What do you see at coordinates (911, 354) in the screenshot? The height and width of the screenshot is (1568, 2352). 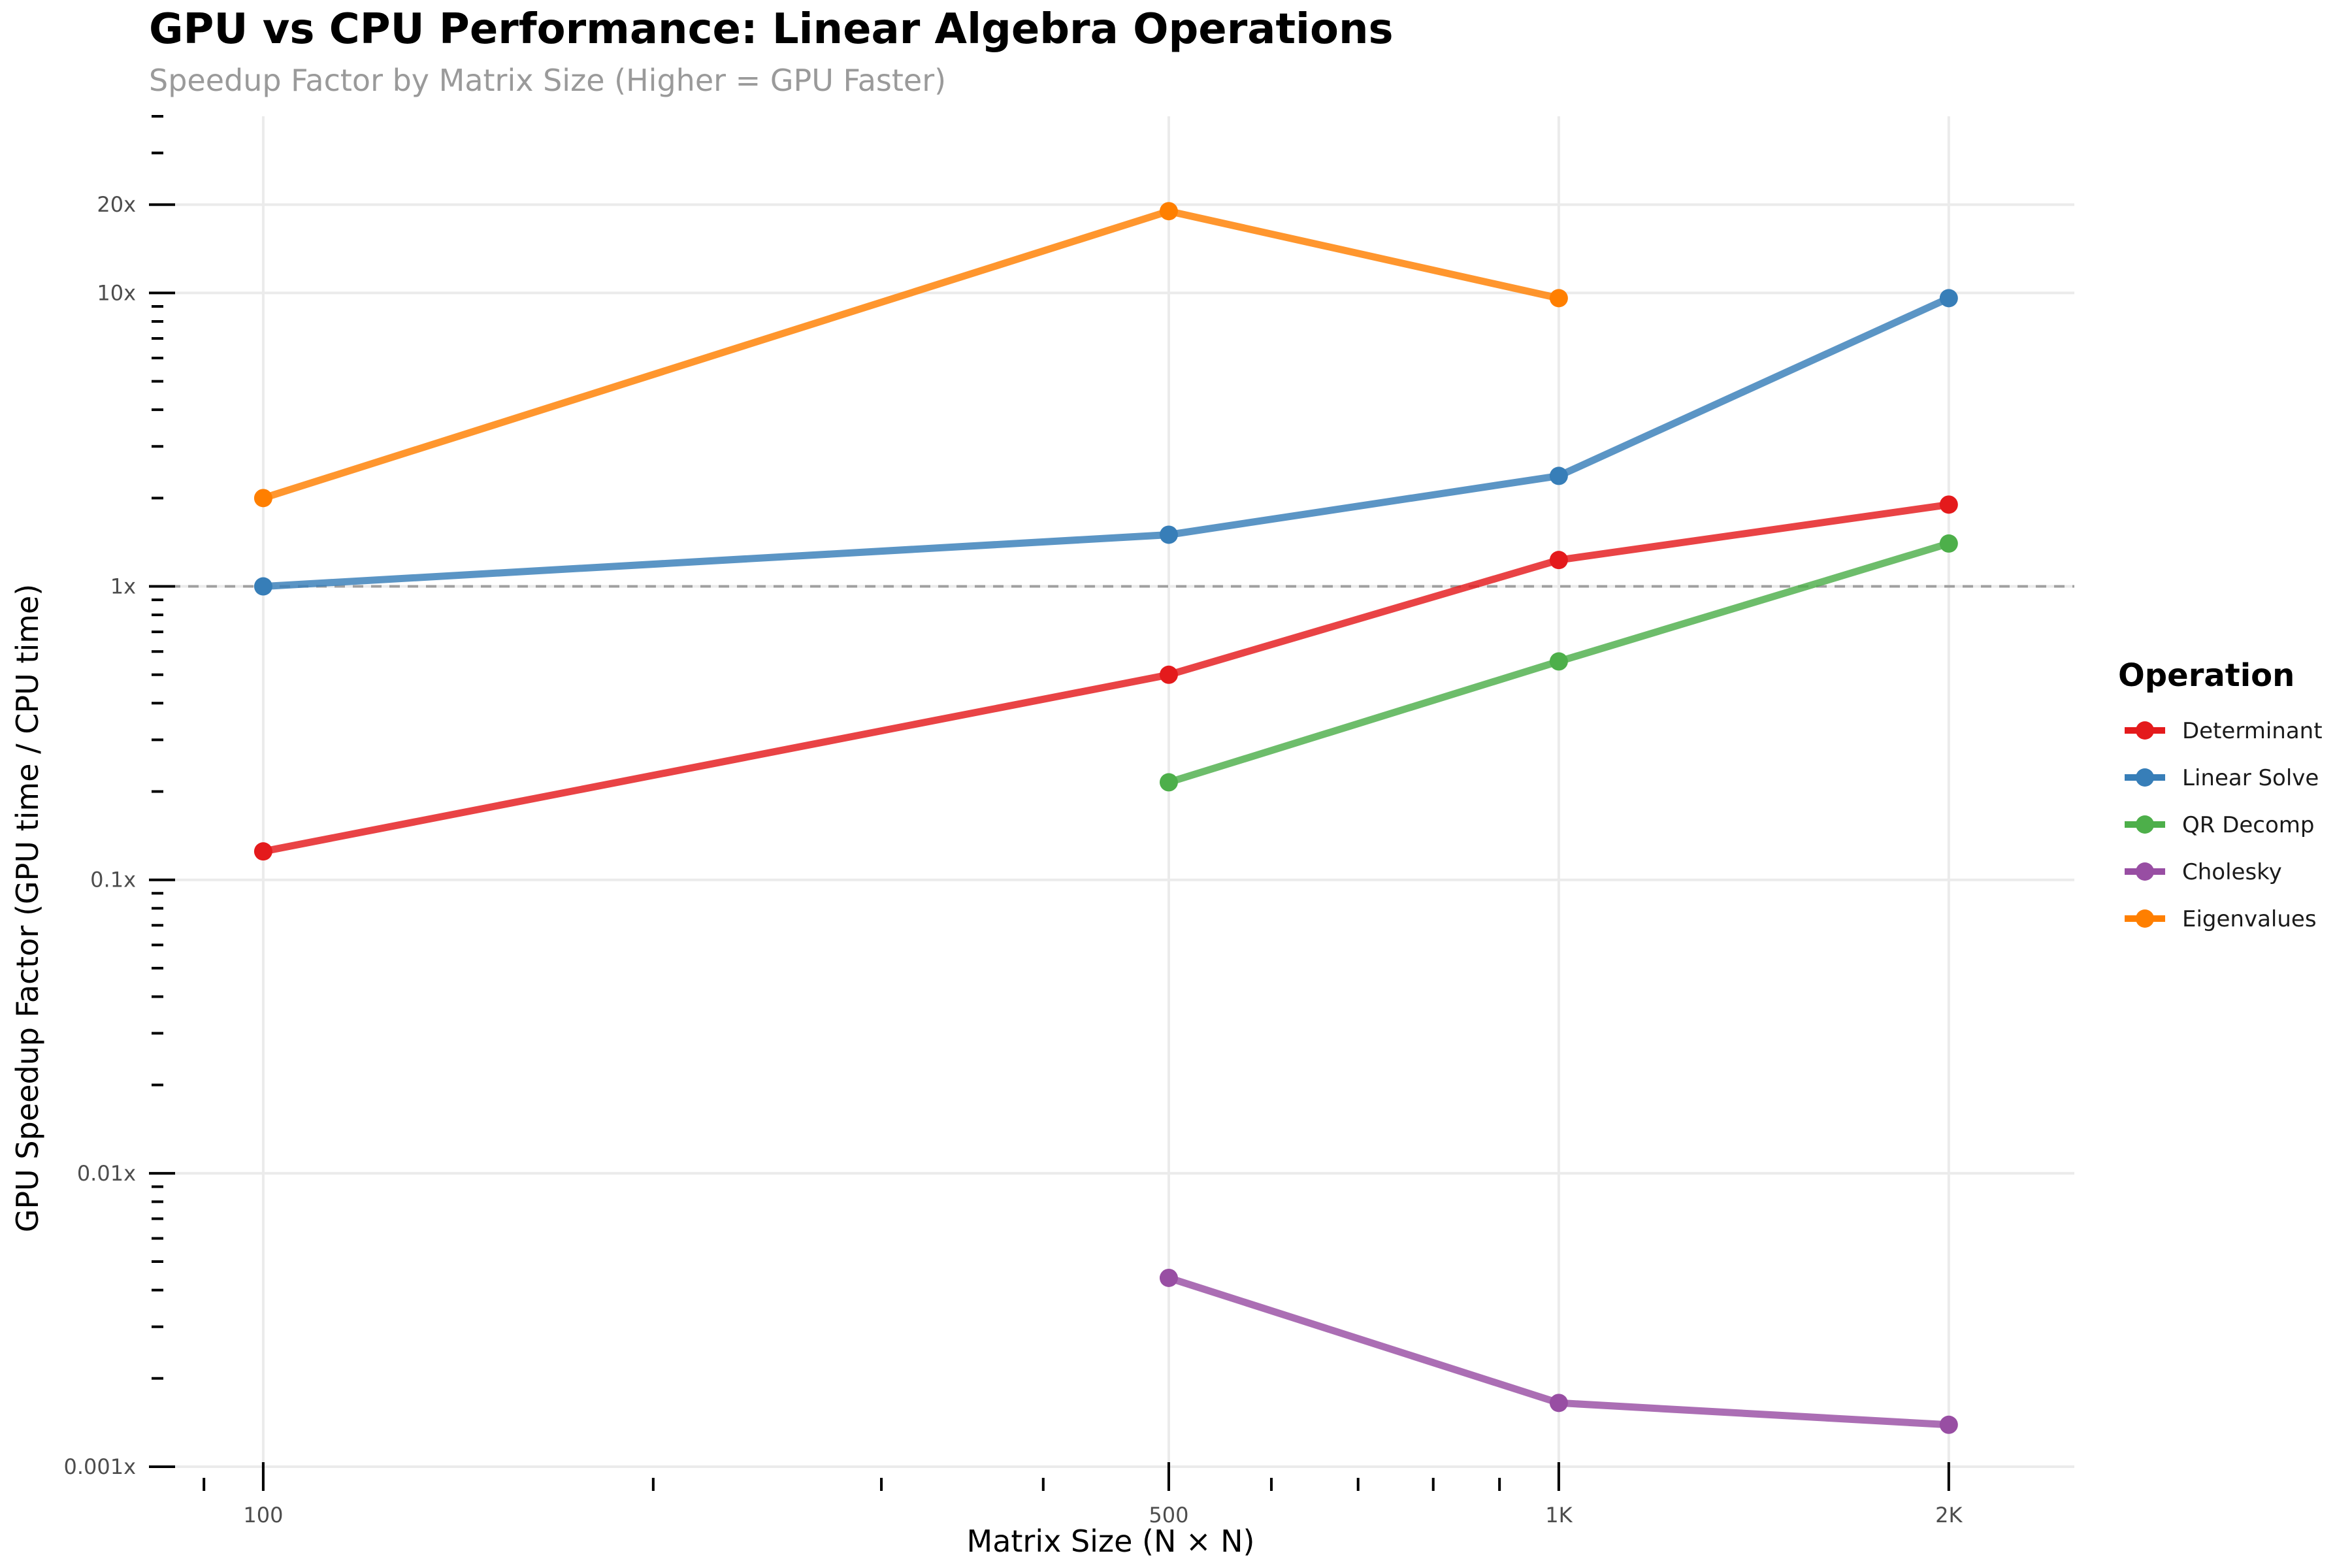 I see `series-line-eigenvalues` at bounding box center [911, 354].